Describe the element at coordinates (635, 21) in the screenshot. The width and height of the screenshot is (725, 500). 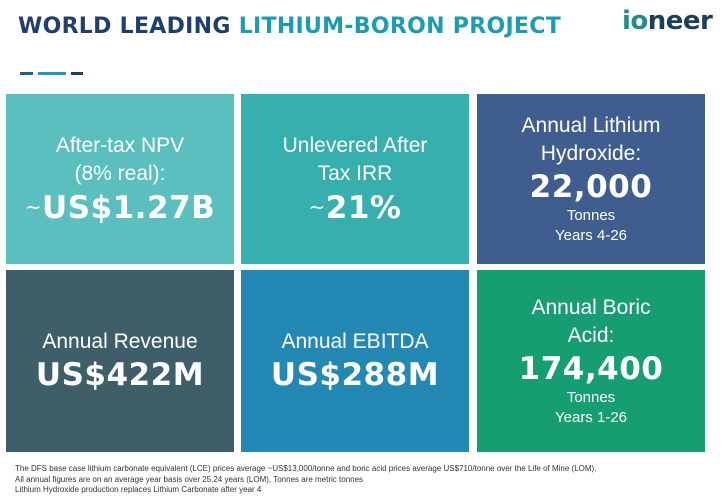
I see `logo-prefix: io` at that location.